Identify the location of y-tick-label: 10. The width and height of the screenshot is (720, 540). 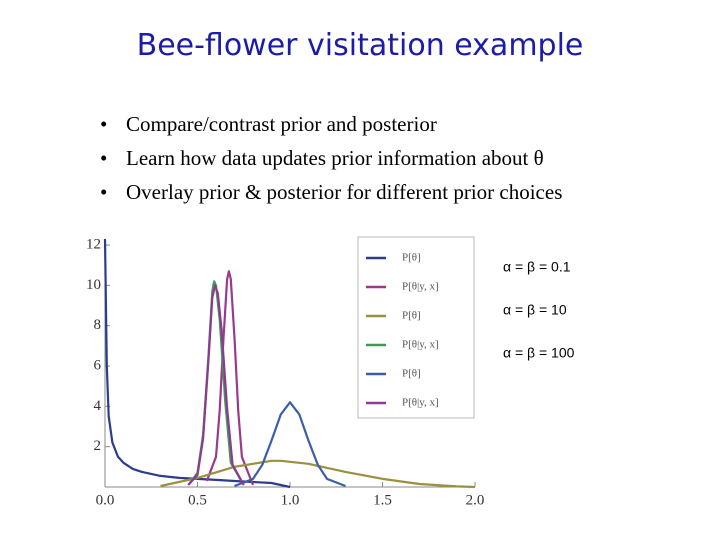
(93, 285).